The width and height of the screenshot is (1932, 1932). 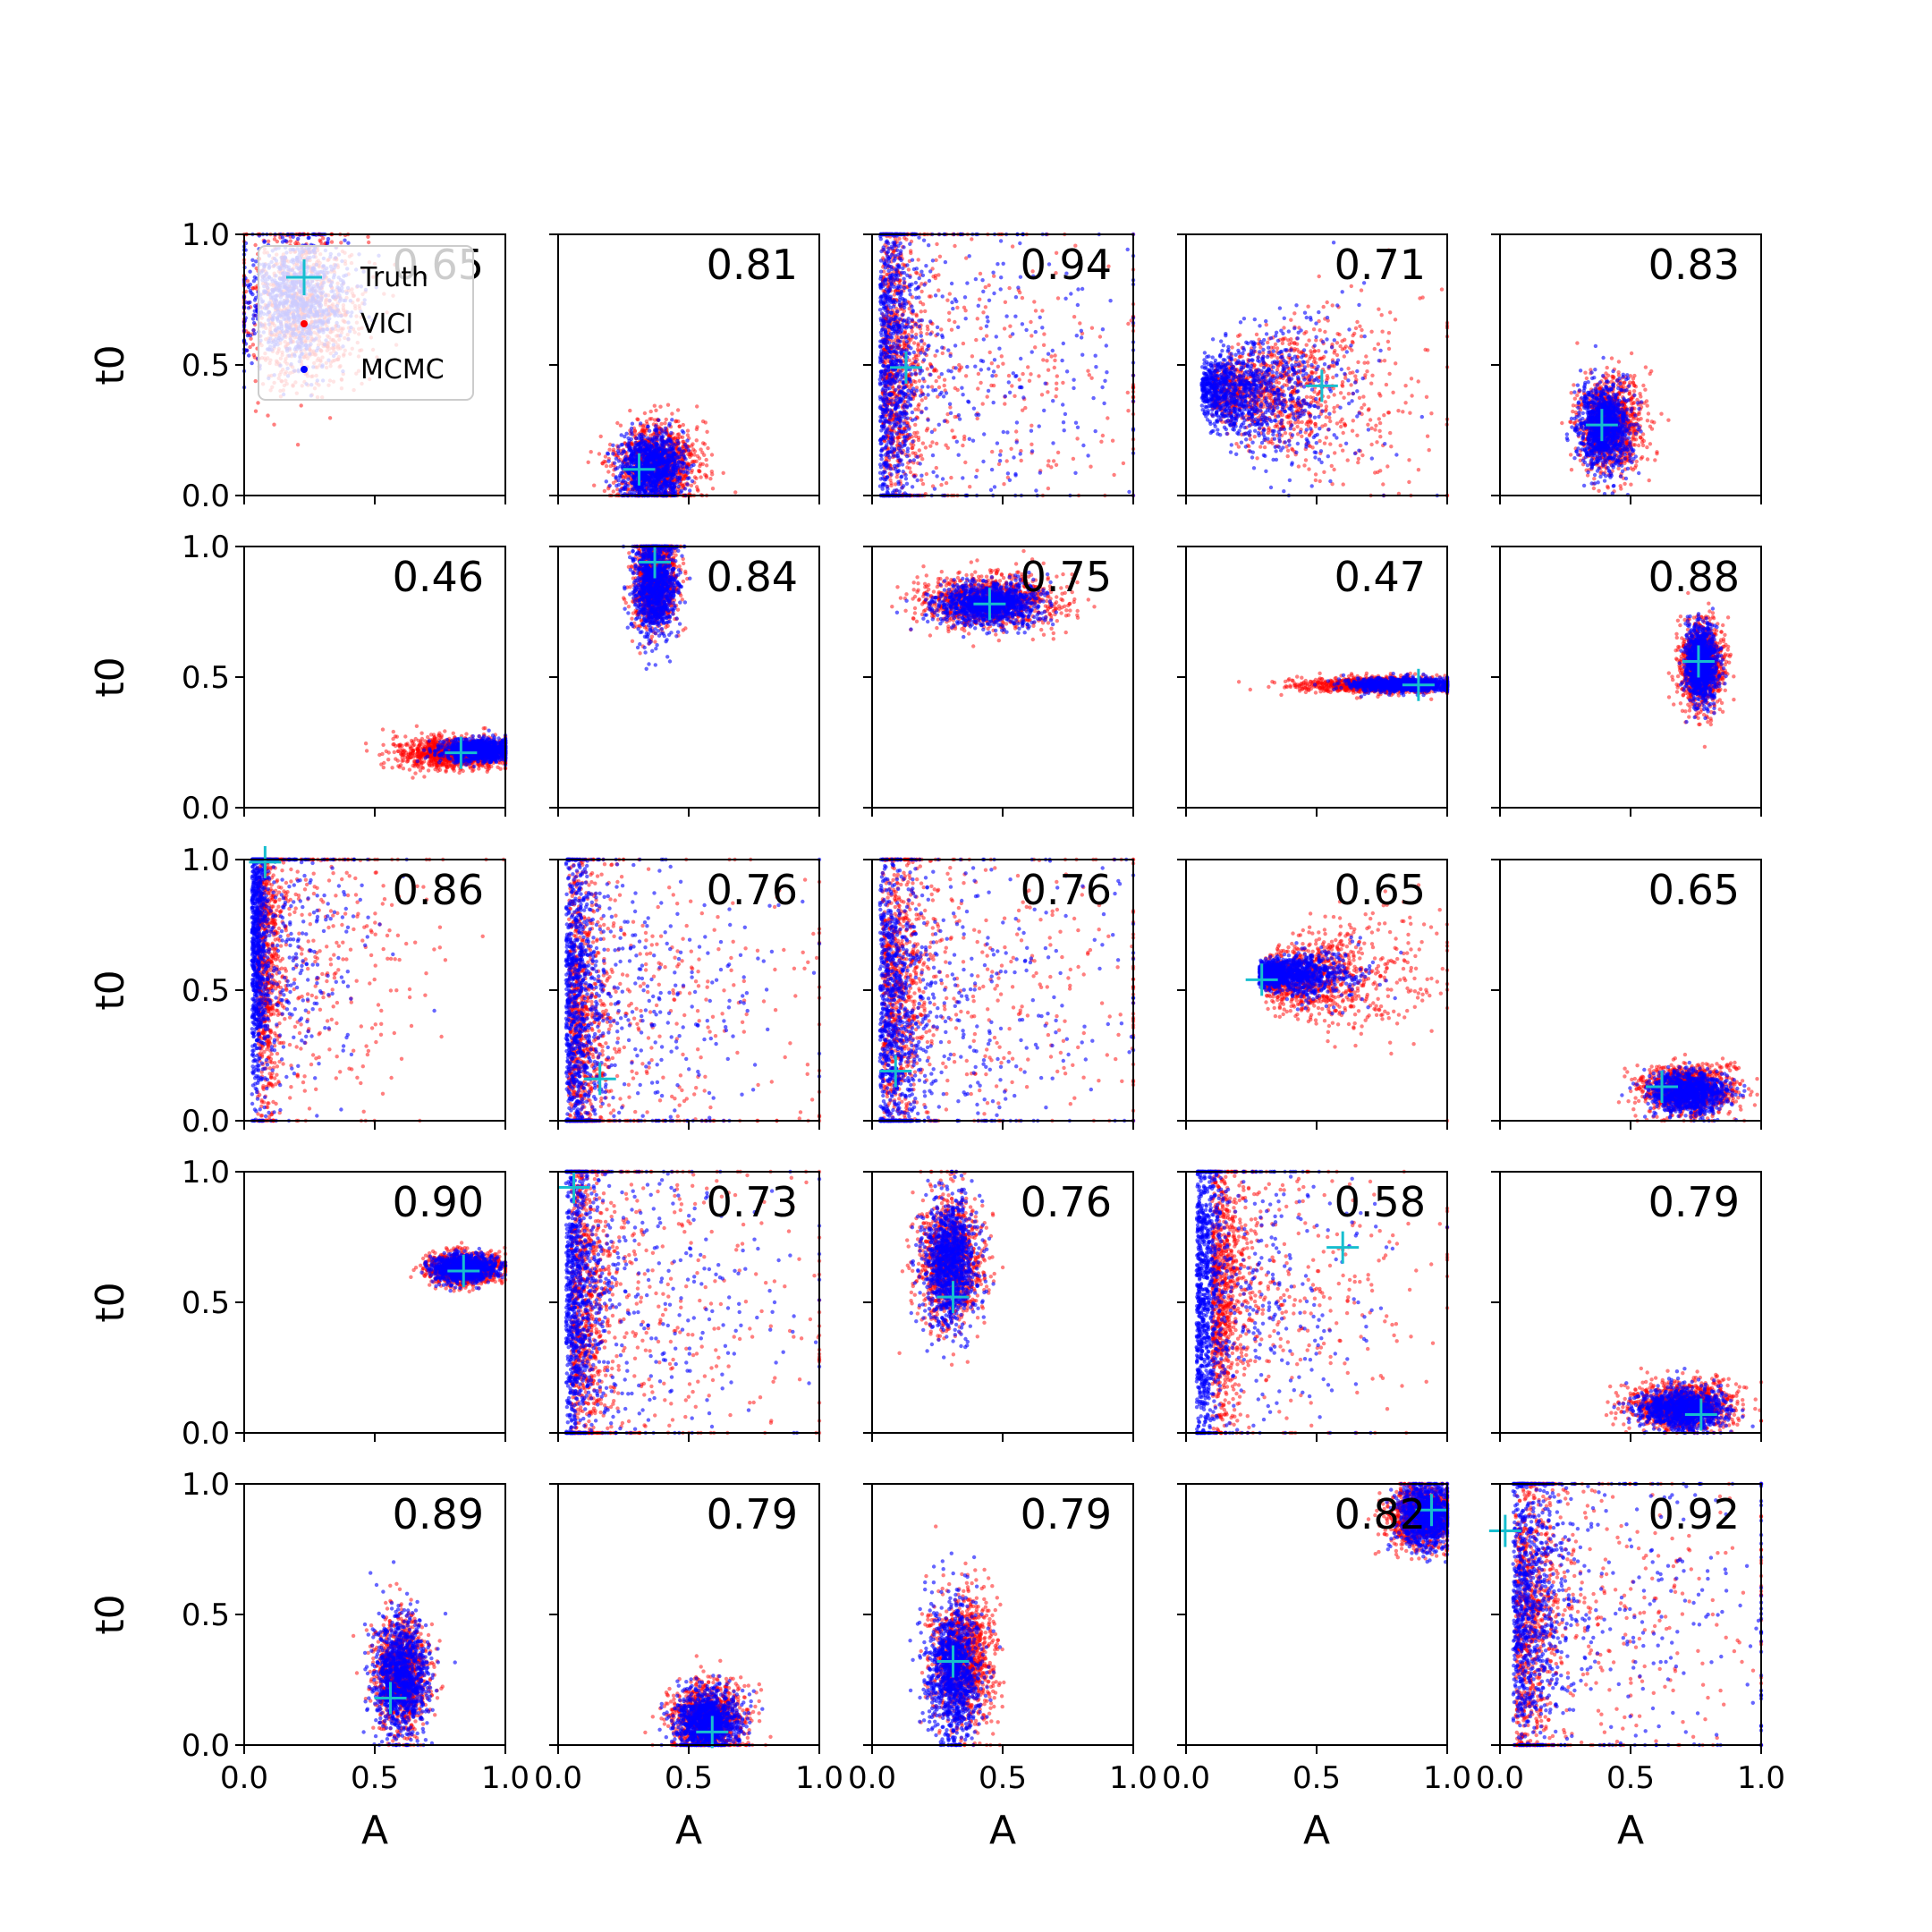 What do you see at coordinates (110, 364) in the screenshot?
I see `y-axis-label: t0` at bounding box center [110, 364].